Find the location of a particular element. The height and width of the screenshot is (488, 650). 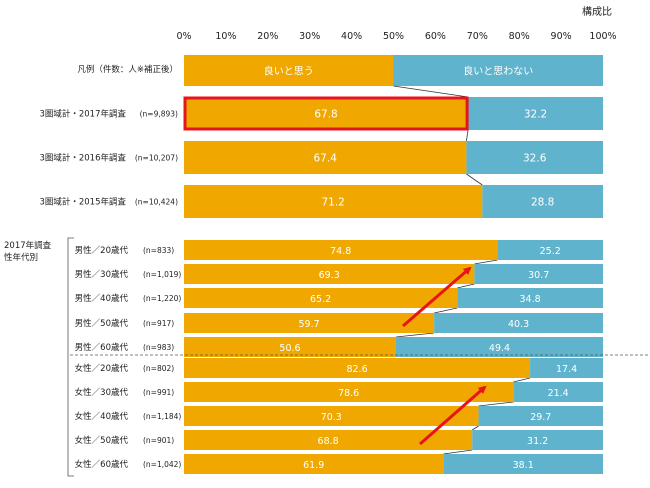

value-label-not-good: 30.7 is located at coordinates (538, 275).